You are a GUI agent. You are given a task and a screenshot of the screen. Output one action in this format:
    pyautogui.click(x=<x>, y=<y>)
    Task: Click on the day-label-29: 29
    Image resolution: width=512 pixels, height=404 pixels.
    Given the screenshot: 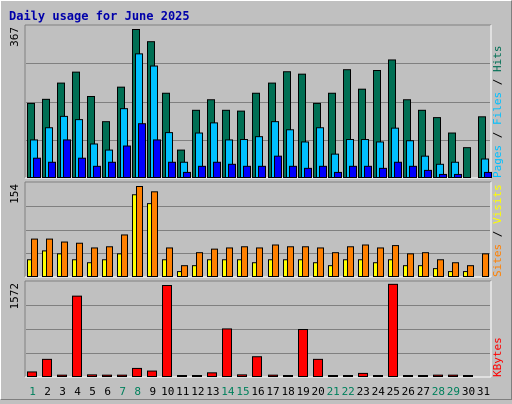 What is the action you would take?
    pyautogui.click(x=453, y=391)
    